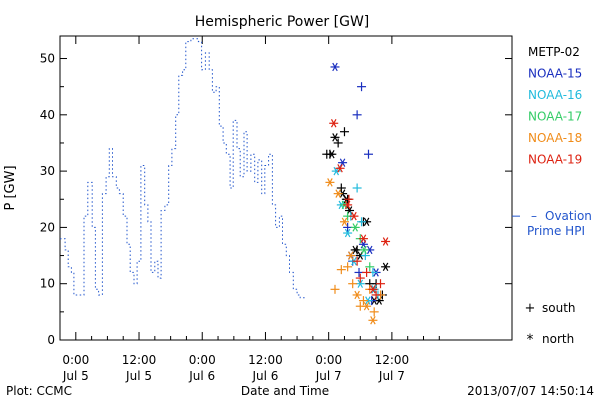 The width and height of the screenshot is (600, 400). What do you see at coordinates (51, 340) in the screenshot?
I see `y-tick-label: 0` at bounding box center [51, 340].